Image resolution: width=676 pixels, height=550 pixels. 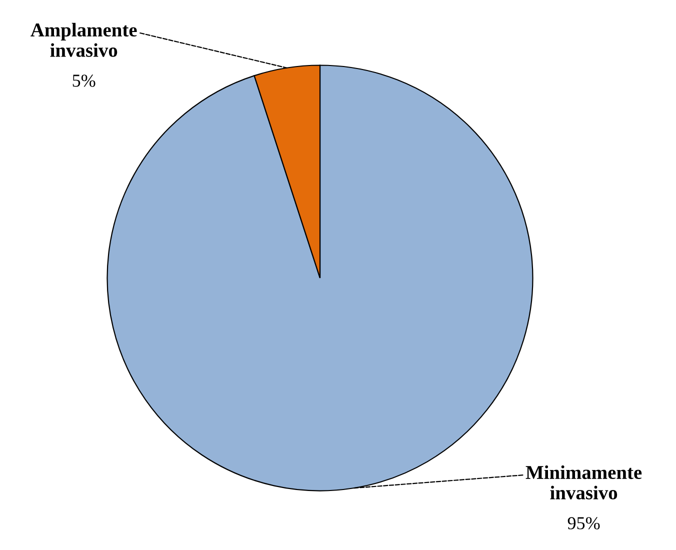 What do you see at coordinates (84, 80) in the screenshot?
I see `data-label: 5%` at bounding box center [84, 80].